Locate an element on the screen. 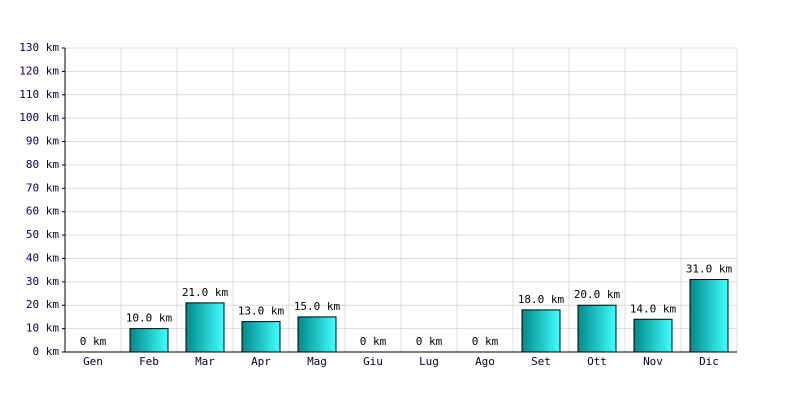 This screenshot has height=400, width=800. x-tick-label: Mar is located at coordinates (205, 361).